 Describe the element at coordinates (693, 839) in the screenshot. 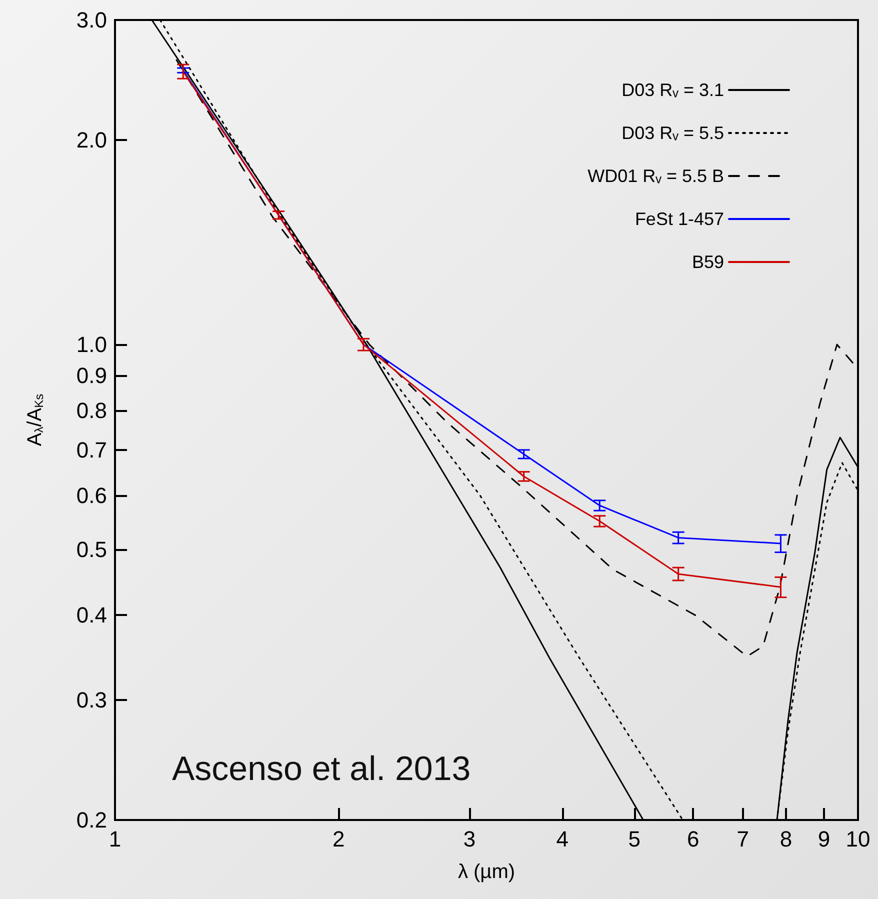

I see `x-tick-label: 6` at that location.